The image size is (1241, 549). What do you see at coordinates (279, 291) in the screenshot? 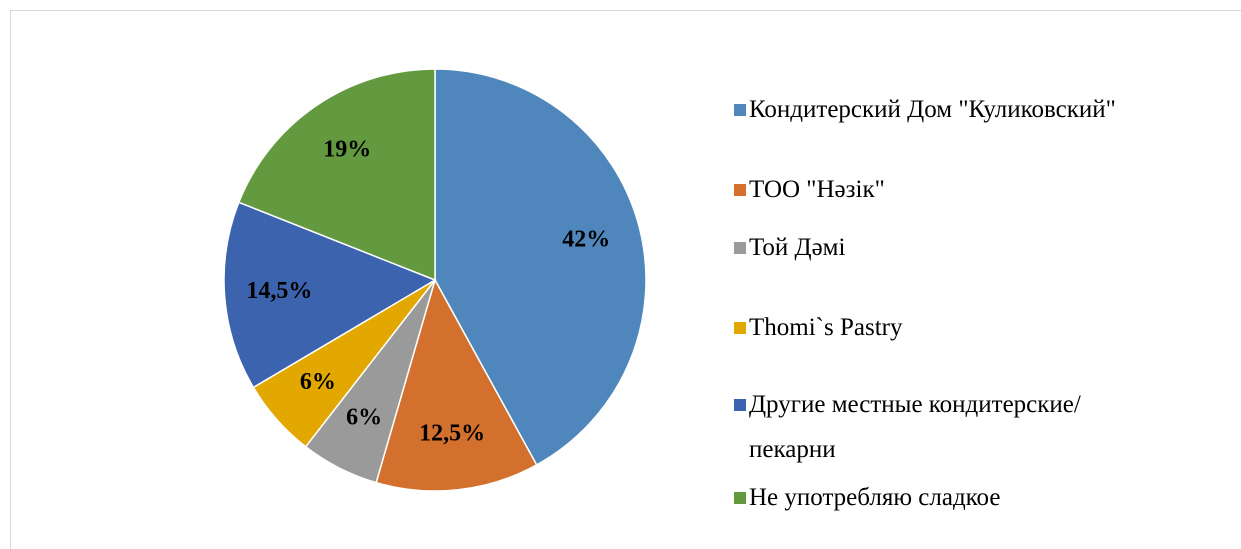
I see `data-label: 14,5%` at bounding box center [279, 291].